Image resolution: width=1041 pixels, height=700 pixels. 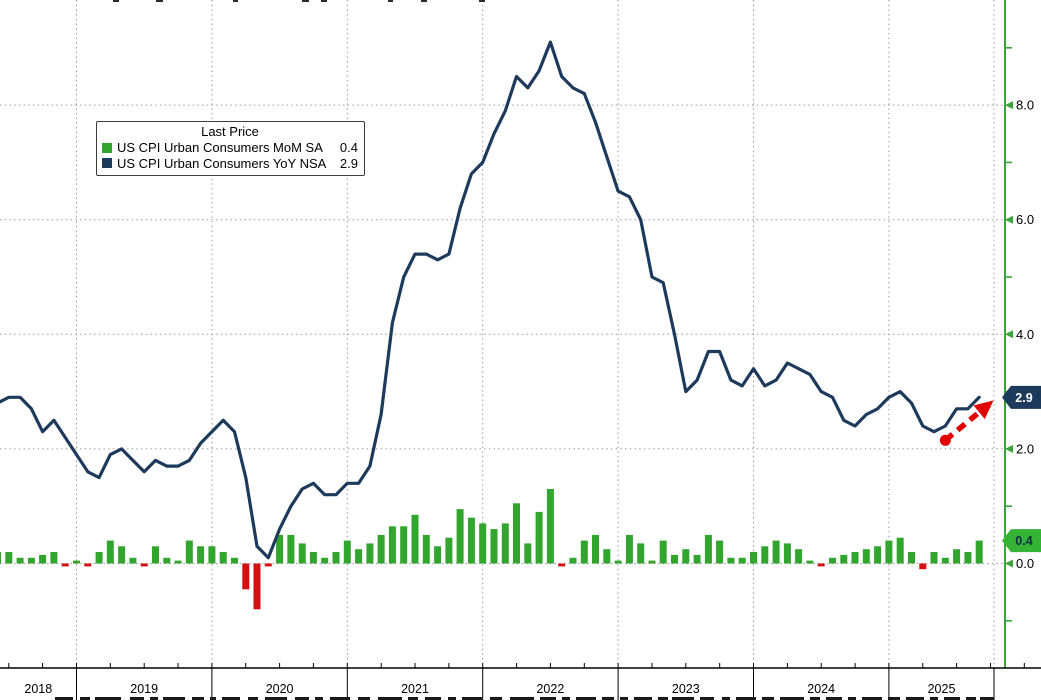 I want to click on yoy-series-swatch-icon, so click(x=107, y=163).